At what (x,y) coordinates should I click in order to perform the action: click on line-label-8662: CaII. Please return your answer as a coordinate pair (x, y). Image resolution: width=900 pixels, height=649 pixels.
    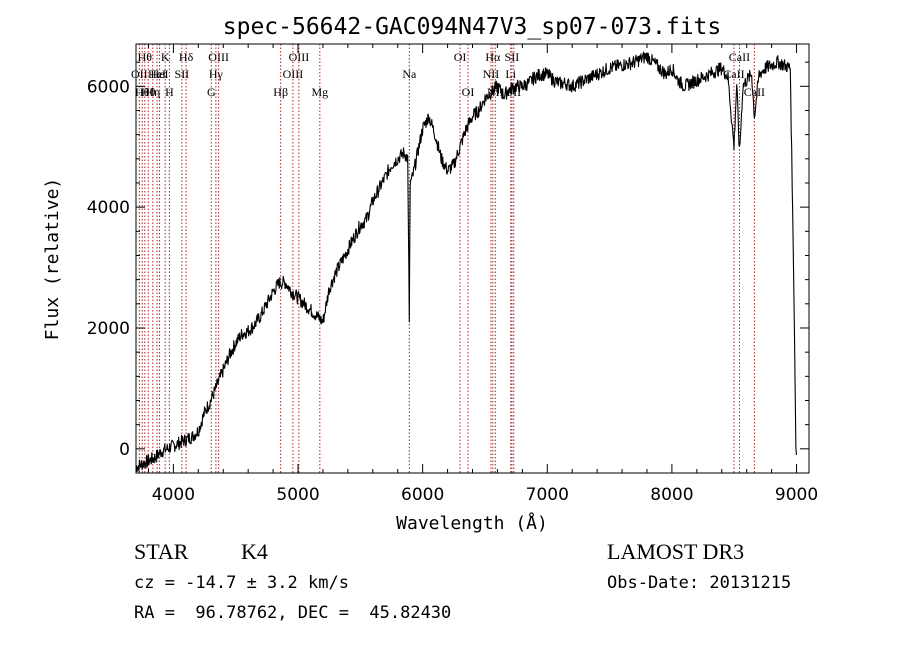
    Looking at the image, I should click on (754, 92).